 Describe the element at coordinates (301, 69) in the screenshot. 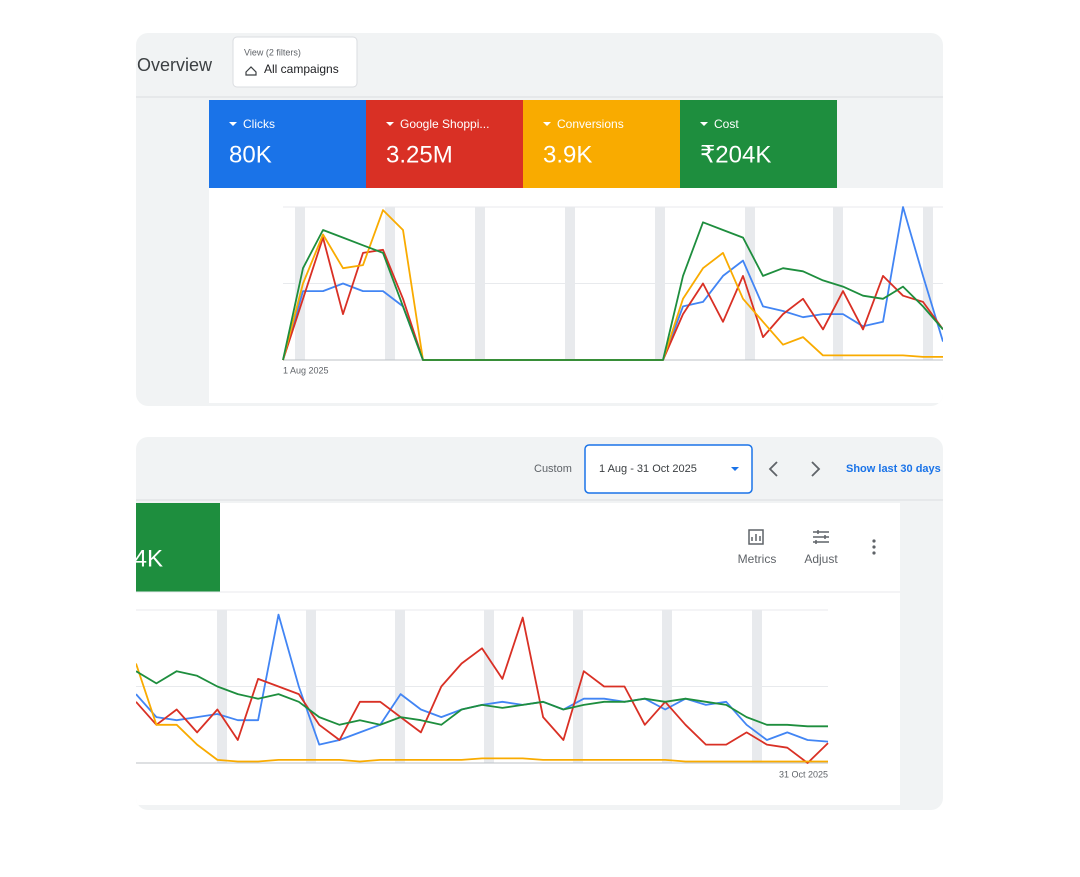

I see `filter-value: All campaigns` at that location.